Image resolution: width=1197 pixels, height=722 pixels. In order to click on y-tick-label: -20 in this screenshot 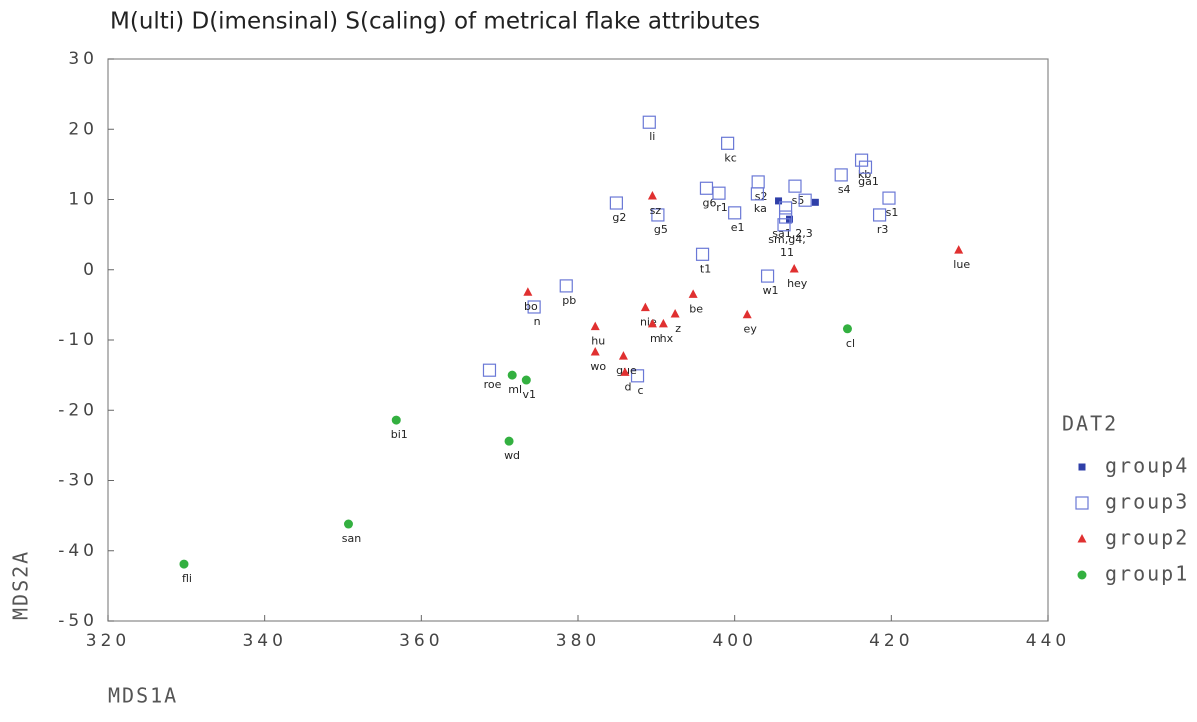, I will do `click(78, 410)`.